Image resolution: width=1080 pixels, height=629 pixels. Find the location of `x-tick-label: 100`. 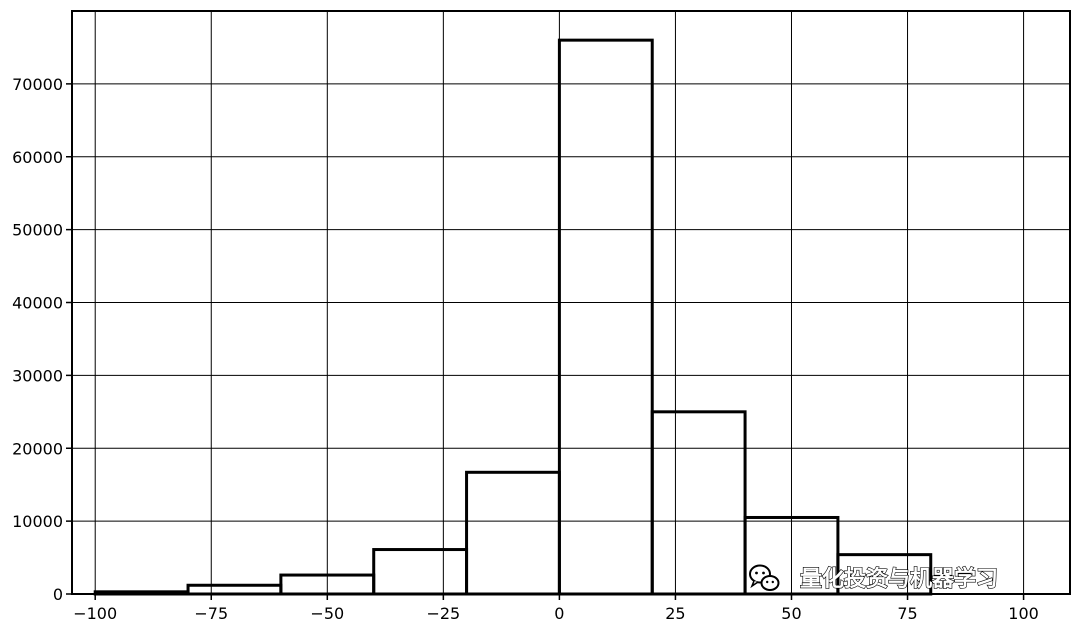

x-tick-label: 100 is located at coordinates (1023, 613).